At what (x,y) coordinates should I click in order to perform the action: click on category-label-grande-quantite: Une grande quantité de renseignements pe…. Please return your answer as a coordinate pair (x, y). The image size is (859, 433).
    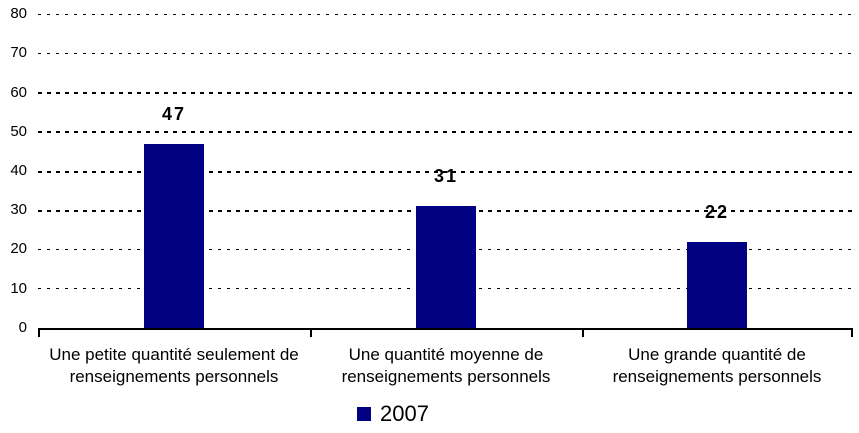
    Looking at the image, I should click on (717, 366).